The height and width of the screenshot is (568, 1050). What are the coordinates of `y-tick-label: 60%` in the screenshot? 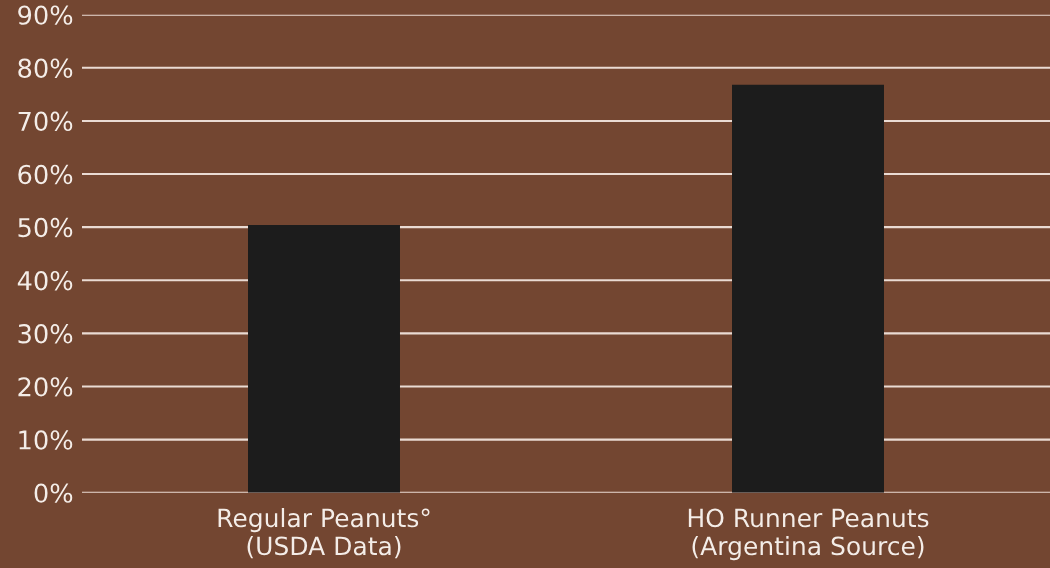 It's located at (45, 174).